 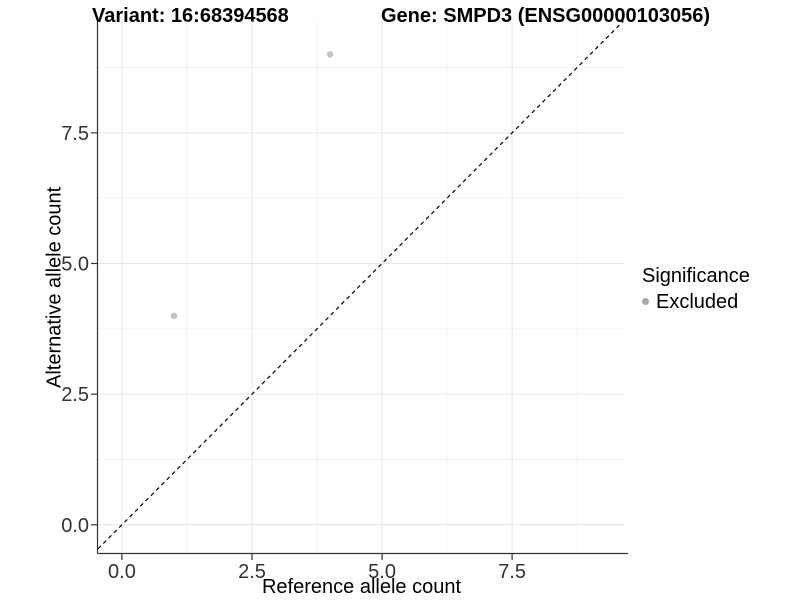 I want to click on x-tick-label: 5.0, so click(x=382, y=572).